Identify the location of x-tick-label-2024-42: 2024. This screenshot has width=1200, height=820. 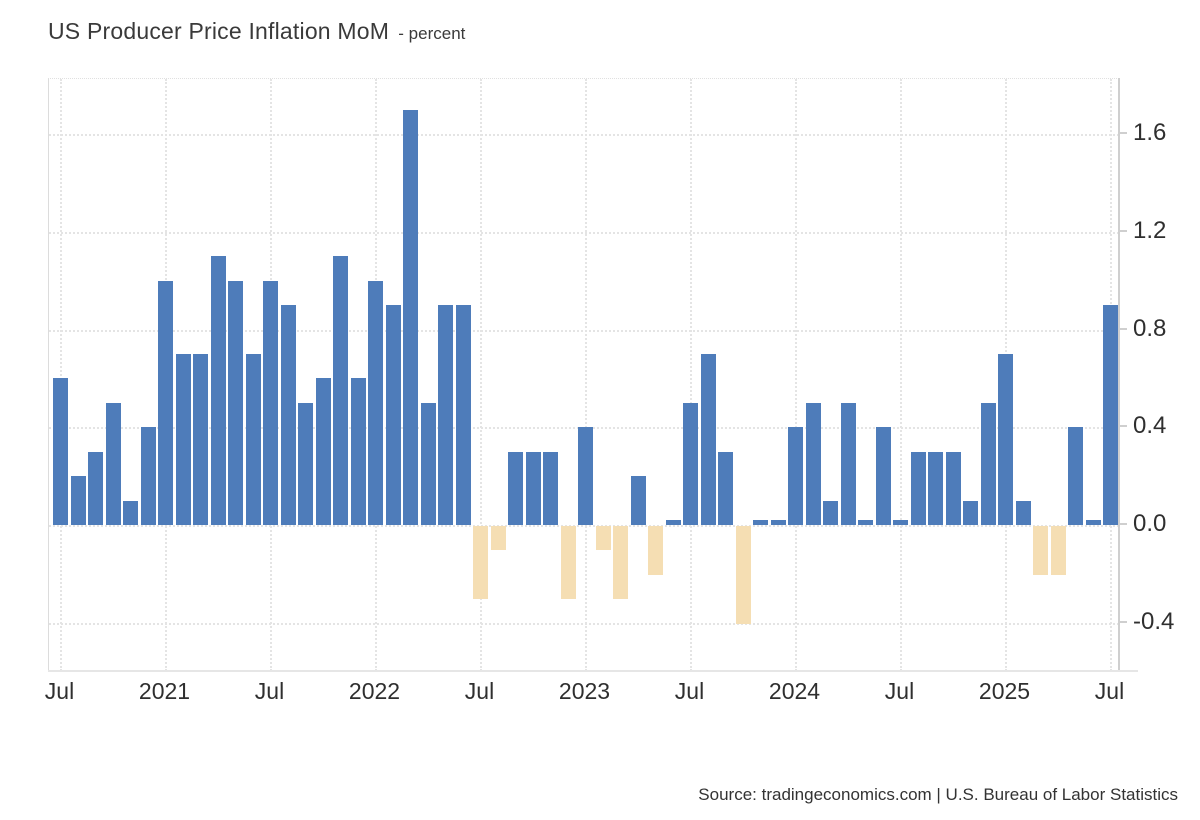
(794, 691).